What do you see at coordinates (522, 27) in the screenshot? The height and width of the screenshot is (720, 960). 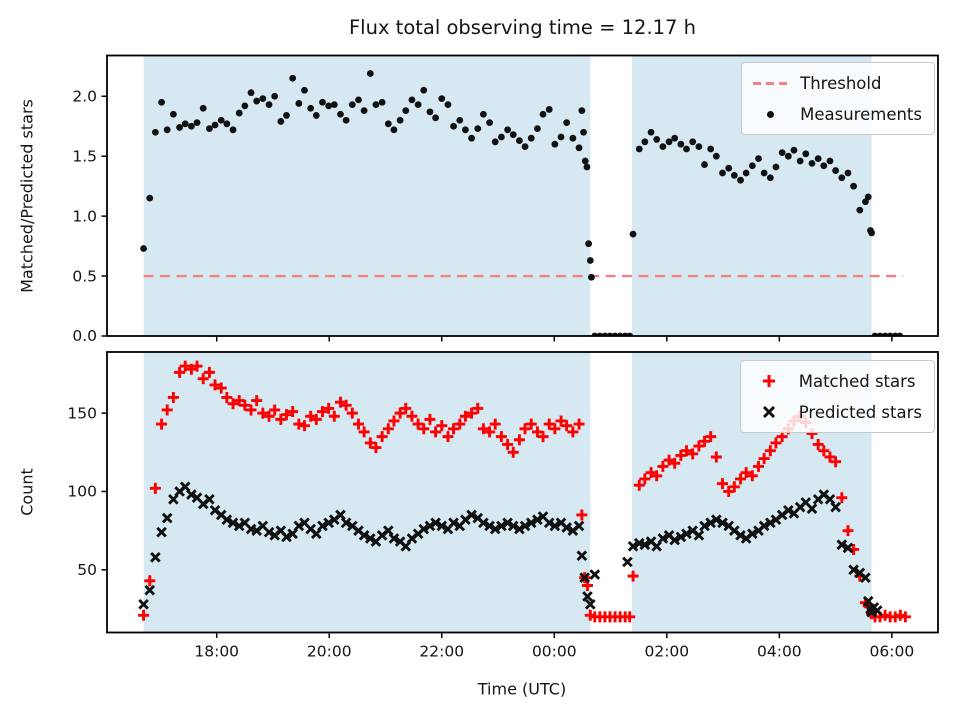 I see `chart-title: Flux total observing time = 12.17 h` at bounding box center [522, 27].